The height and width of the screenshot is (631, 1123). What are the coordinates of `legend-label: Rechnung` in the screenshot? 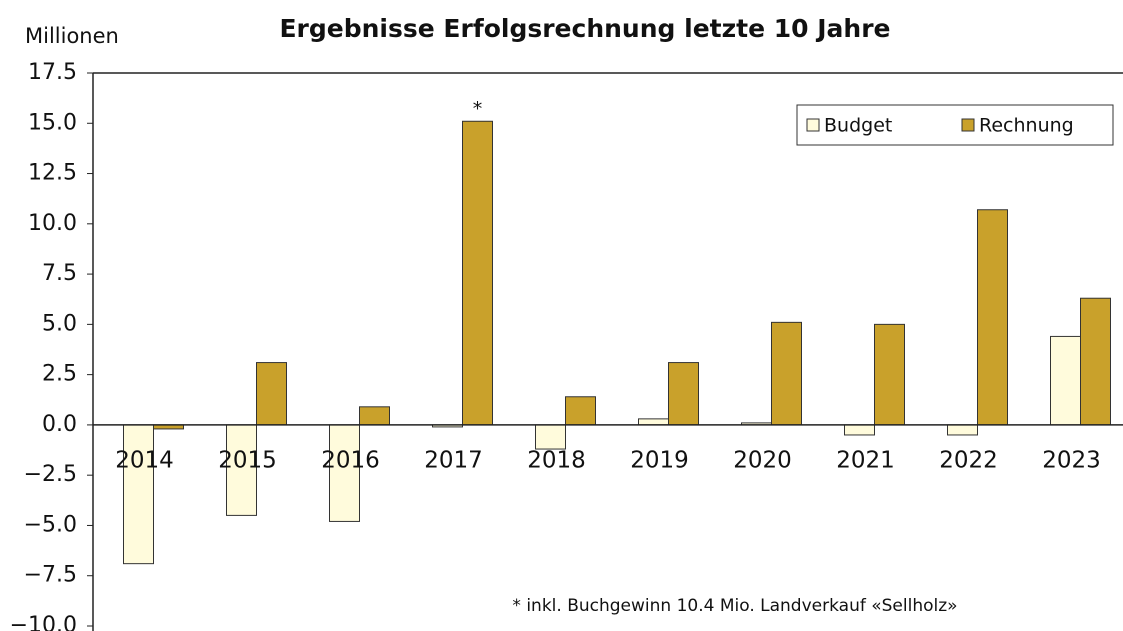 It's located at (1026, 126).